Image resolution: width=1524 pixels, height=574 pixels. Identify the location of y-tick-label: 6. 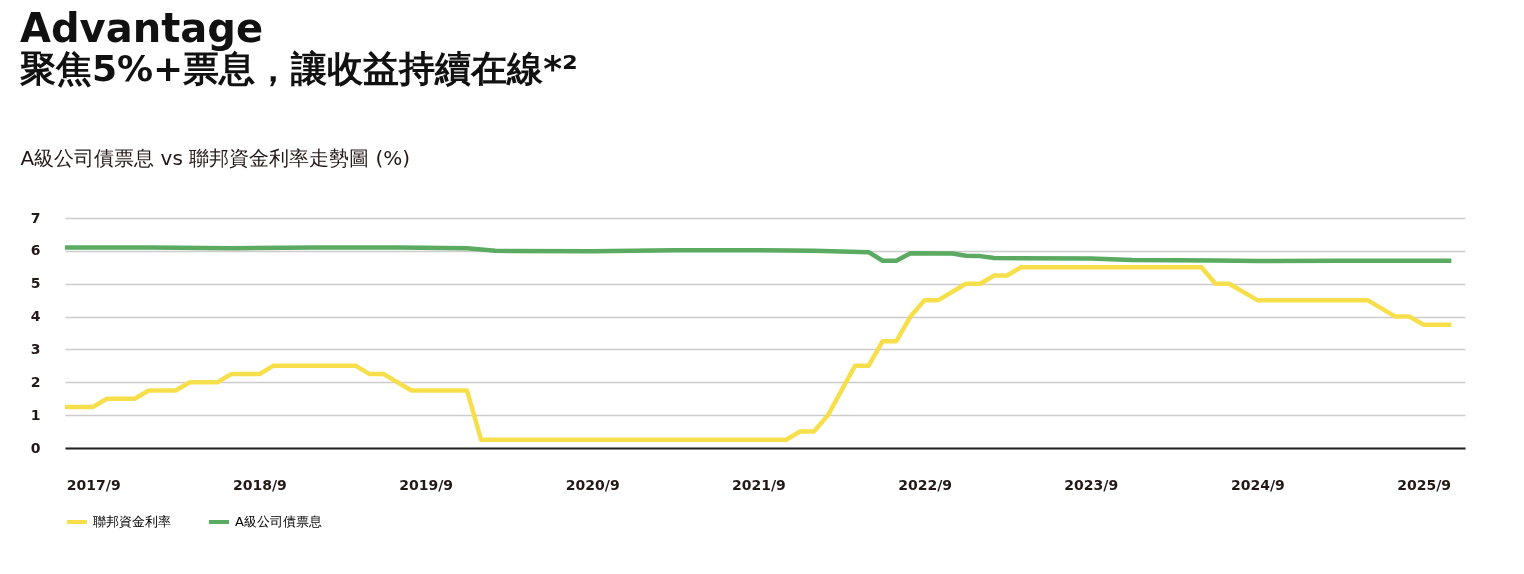
(35, 250).